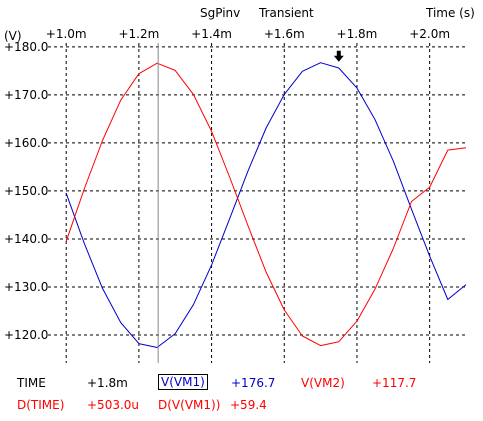  What do you see at coordinates (357, 34) in the screenshot?
I see `x-tick-label: +1.8m` at bounding box center [357, 34].